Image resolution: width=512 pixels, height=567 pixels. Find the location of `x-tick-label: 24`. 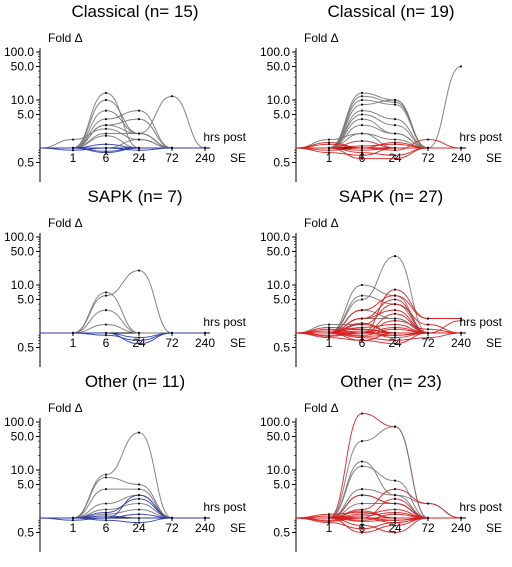

x-tick-label: 24 is located at coordinates (139, 528).